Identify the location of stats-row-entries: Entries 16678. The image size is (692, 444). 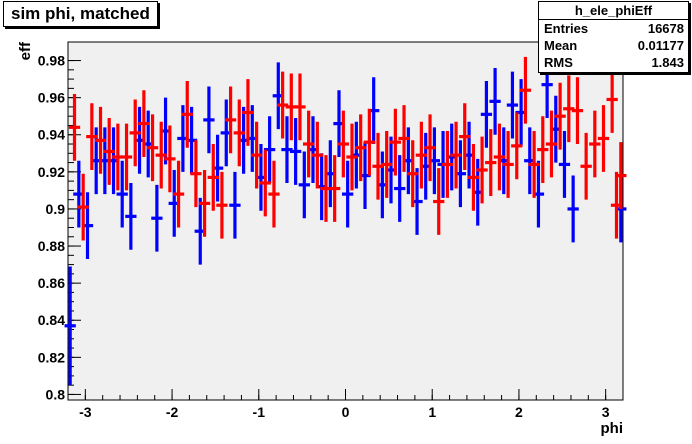
(613, 28).